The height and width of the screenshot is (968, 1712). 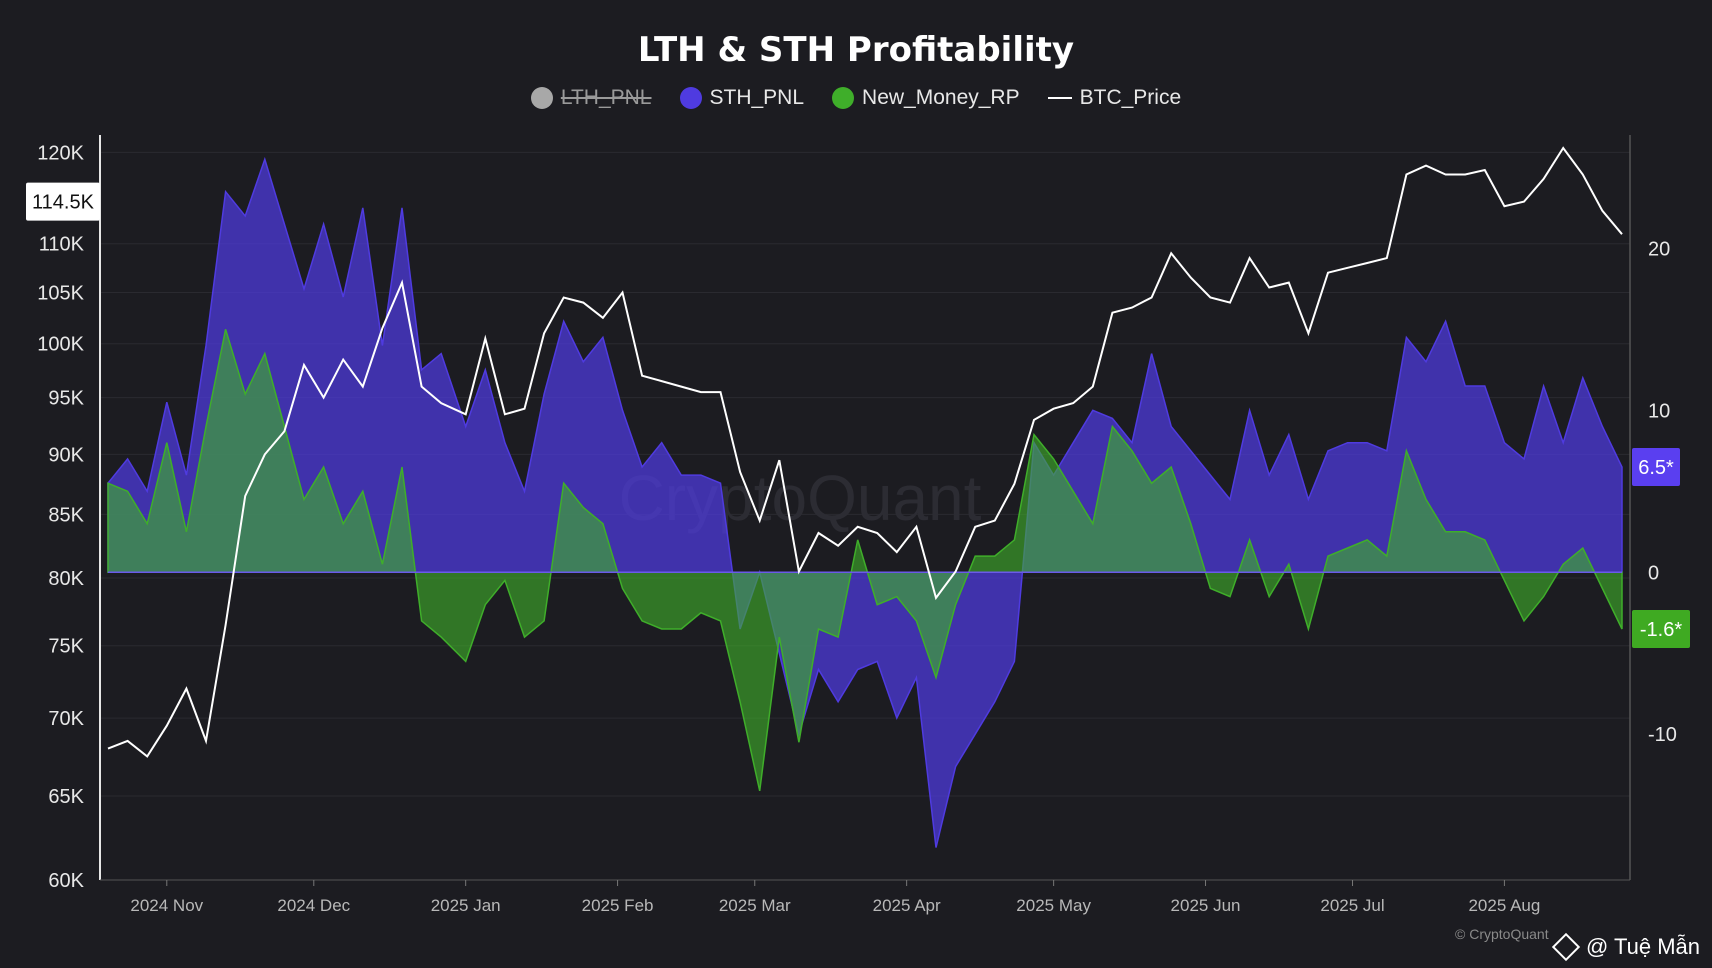 I want to click on legend-item-sth-pnl: STH_PNL, so click(x=742, y=98).